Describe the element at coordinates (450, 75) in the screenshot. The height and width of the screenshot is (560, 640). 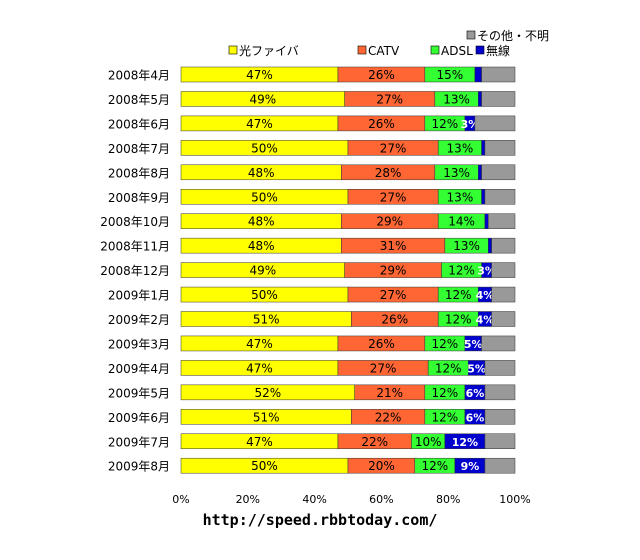
I see `data-label: 15%` at that location.